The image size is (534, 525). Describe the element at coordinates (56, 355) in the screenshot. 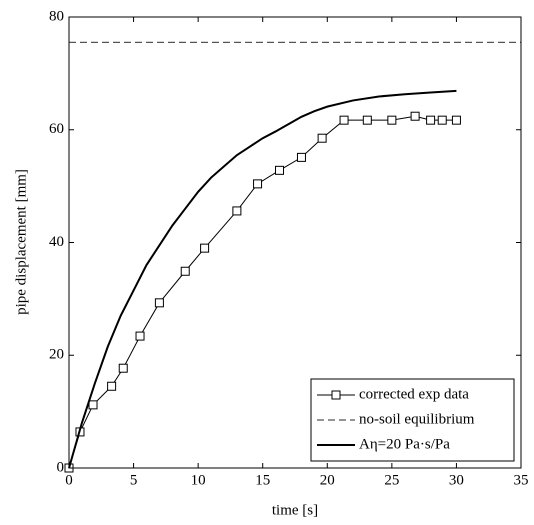

I see `y-tick-label: 20` at that location.